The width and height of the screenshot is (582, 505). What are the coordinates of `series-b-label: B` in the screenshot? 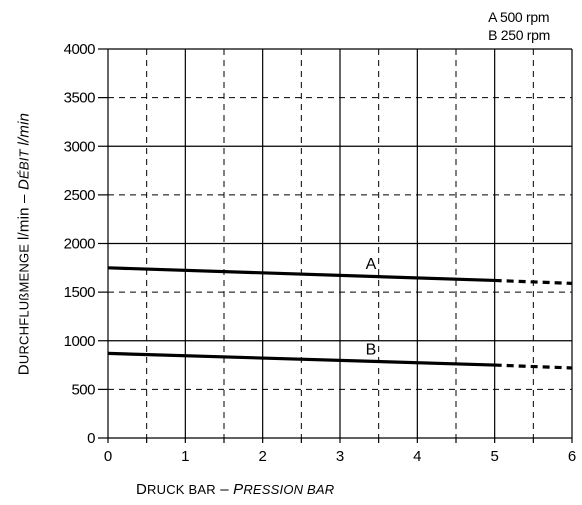 It's located at (371, 349).